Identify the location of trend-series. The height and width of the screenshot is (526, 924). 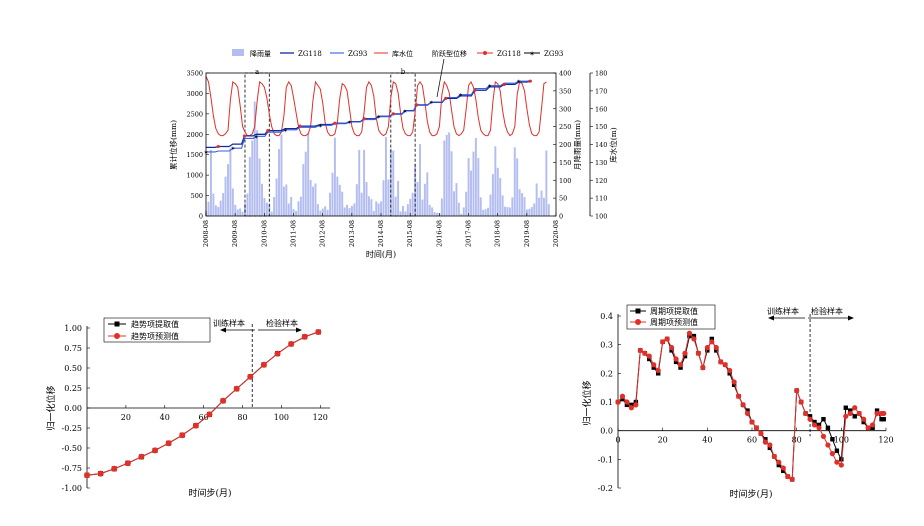
(203, 404).